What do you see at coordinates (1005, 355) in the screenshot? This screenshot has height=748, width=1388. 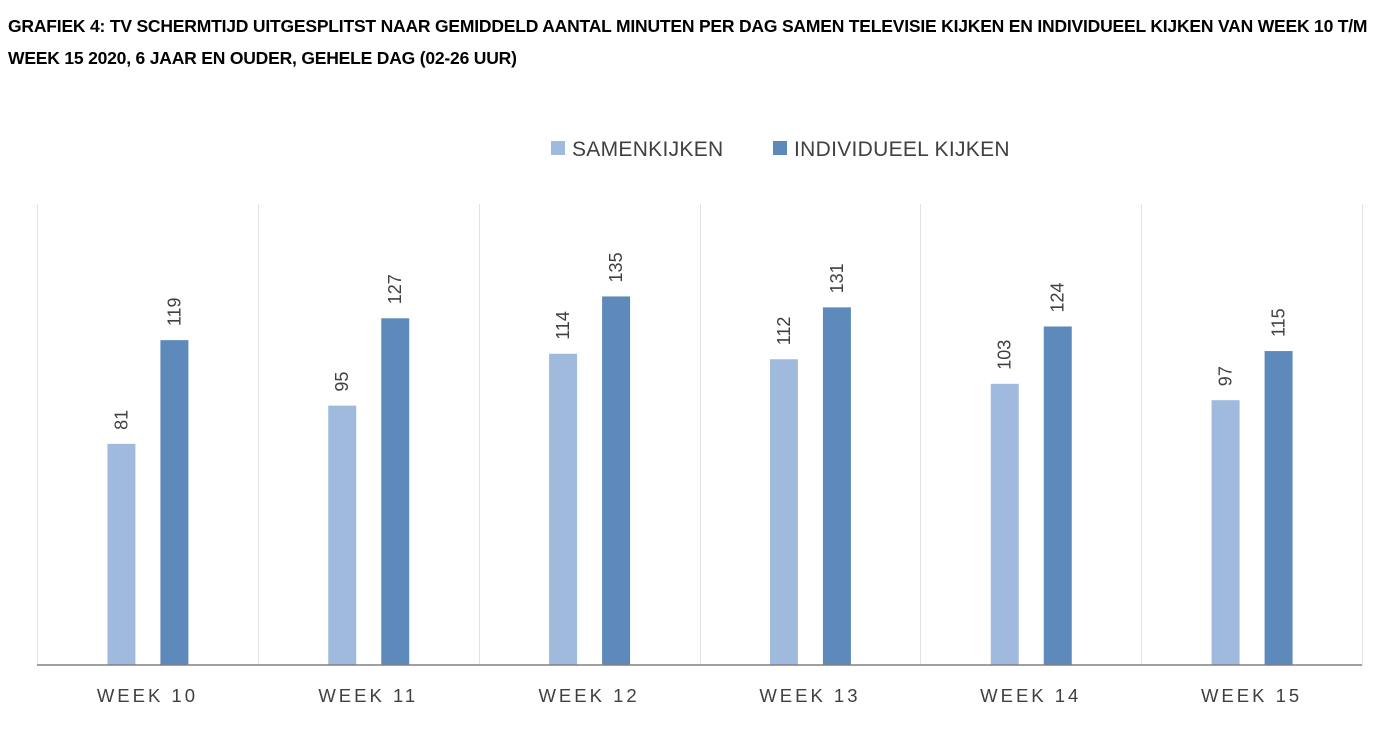 I see `data-label: 103` at bounding box center [1005, 355].